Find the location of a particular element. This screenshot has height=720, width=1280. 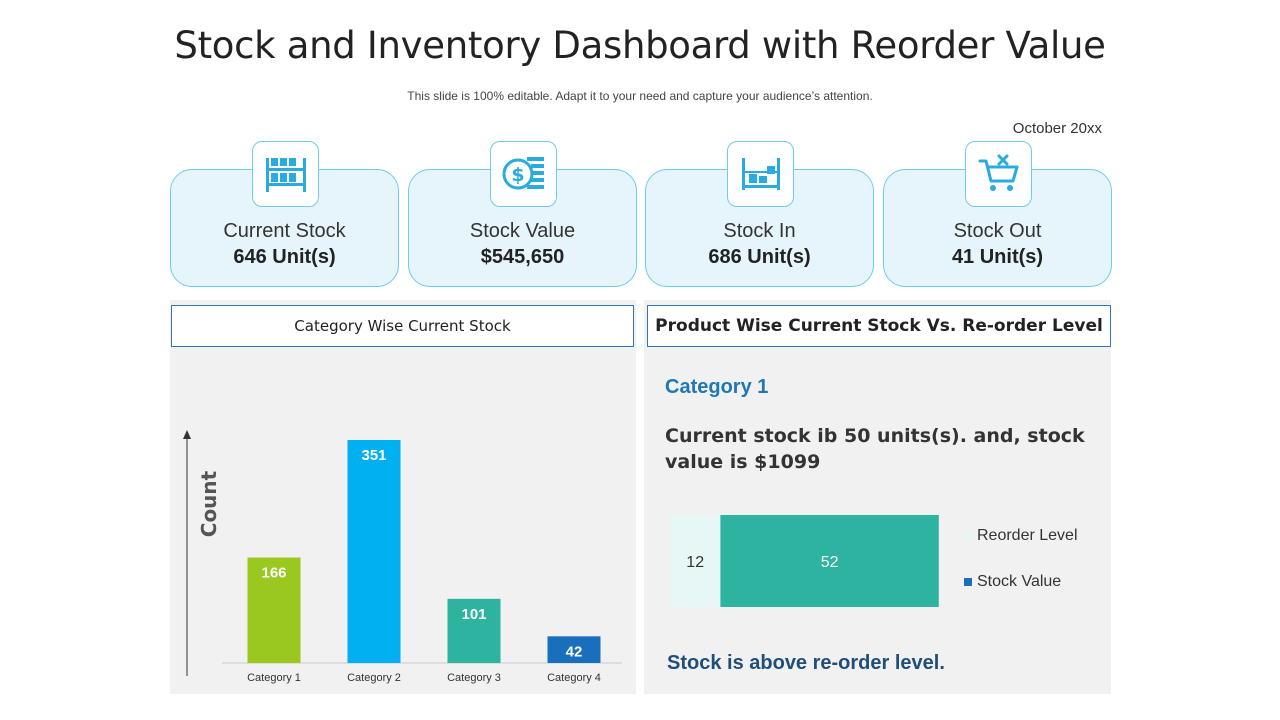

category-tick-label: Category 1 is located at coordinates (274, 678).